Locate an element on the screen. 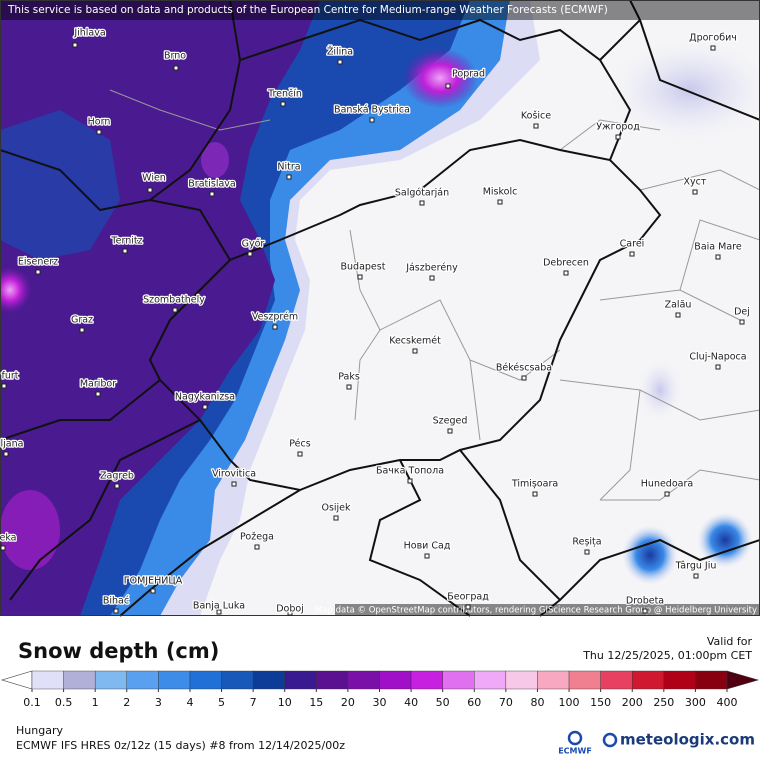 The image size is (760, 764). city-label: Košice is located at coordinates (536, 116).